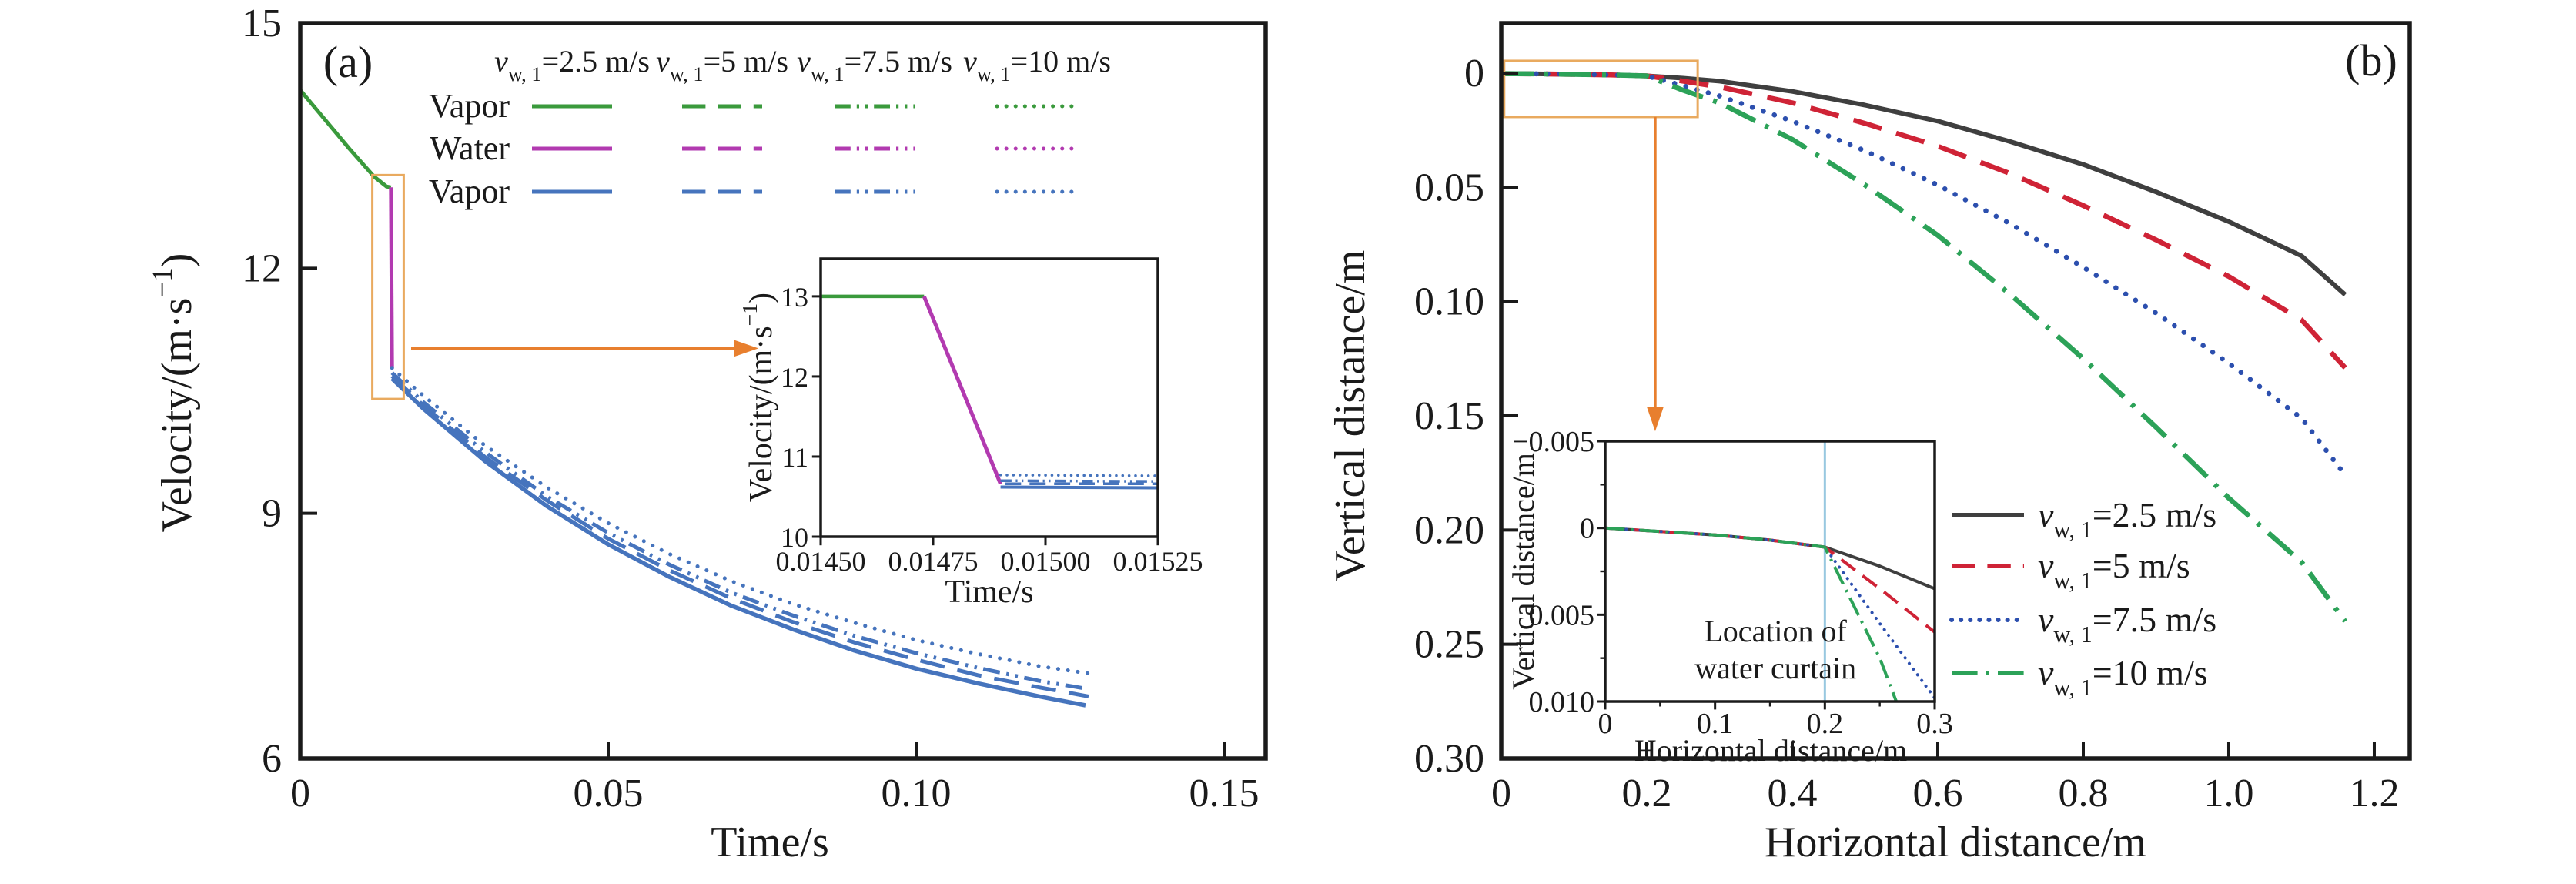 The width and height of the screenshot is (2576, 884). I want to click on legend-header-label: vw, 1=5 m/s, so click(722, 64).